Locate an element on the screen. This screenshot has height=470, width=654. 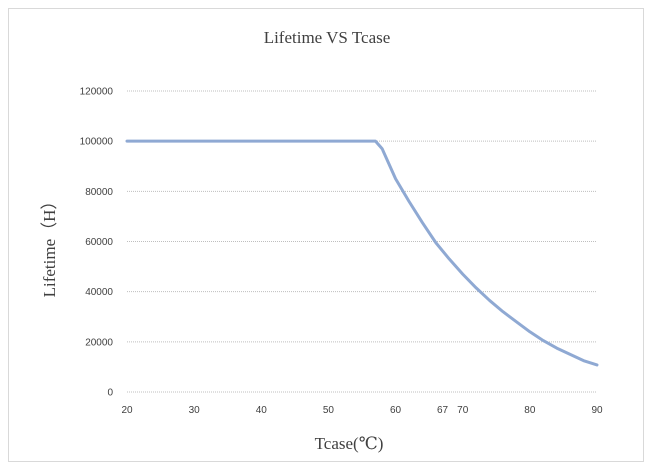
y-axis-ticks: 0 20000 40000 60000 80000 100000 120000 is located at coordinates (97, 243).